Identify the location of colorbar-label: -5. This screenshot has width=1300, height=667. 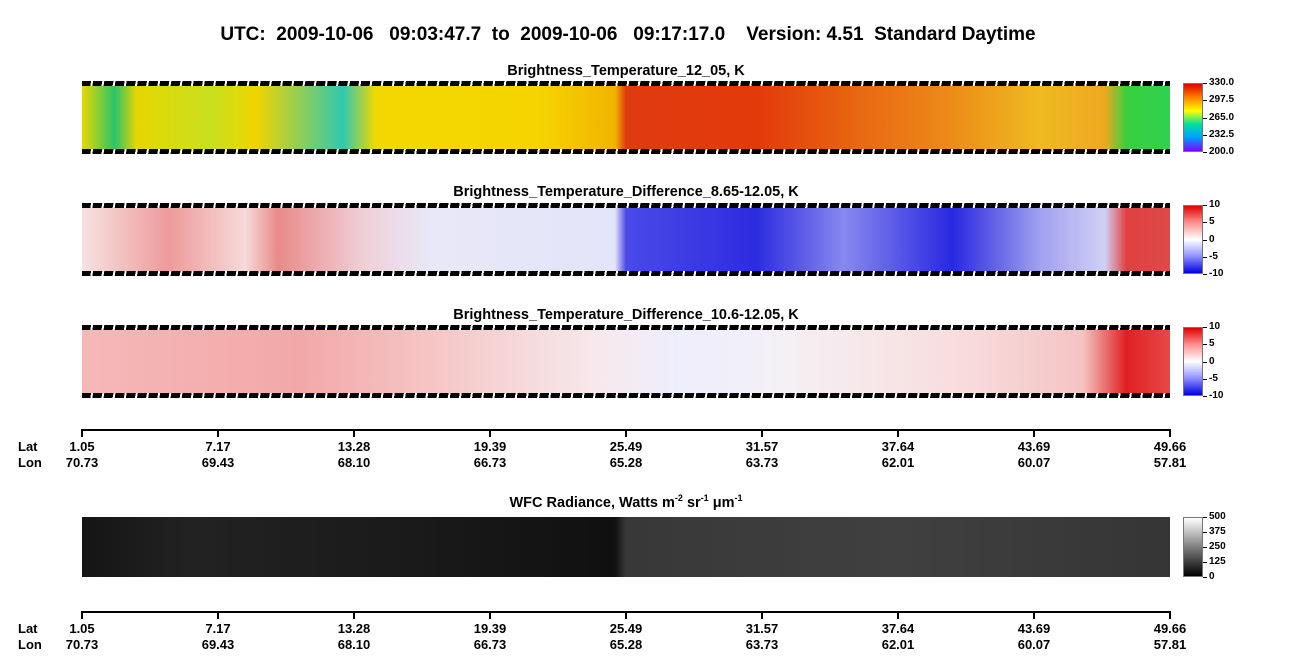
(1213, 256).